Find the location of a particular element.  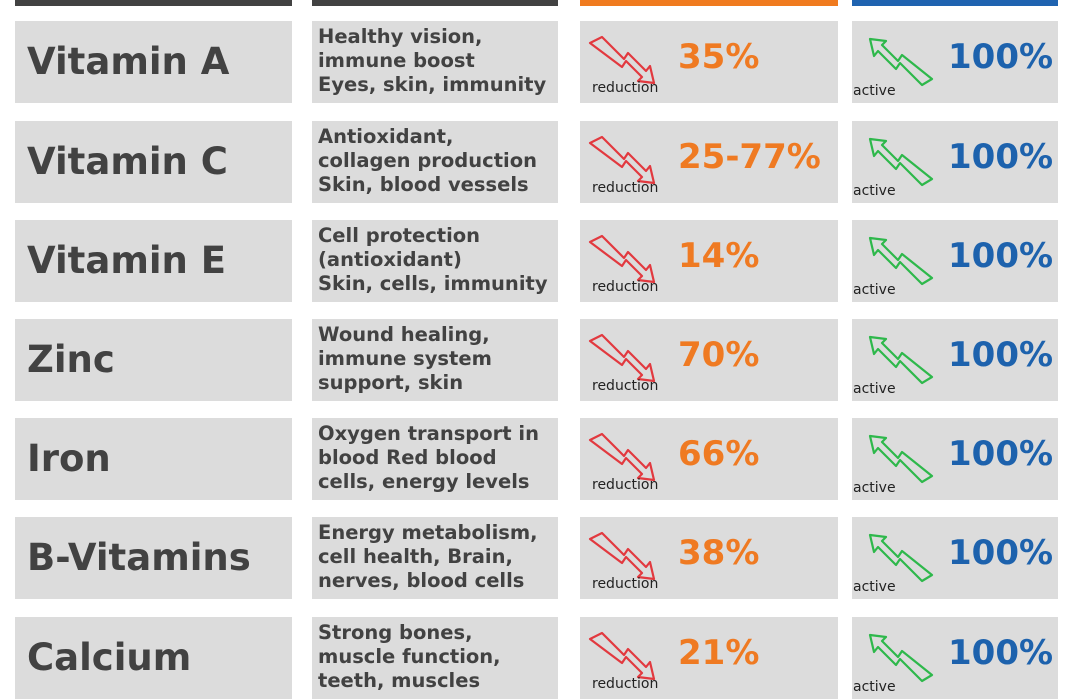

benefit-line: teeth, muscles is located at coordinates (399, 680).